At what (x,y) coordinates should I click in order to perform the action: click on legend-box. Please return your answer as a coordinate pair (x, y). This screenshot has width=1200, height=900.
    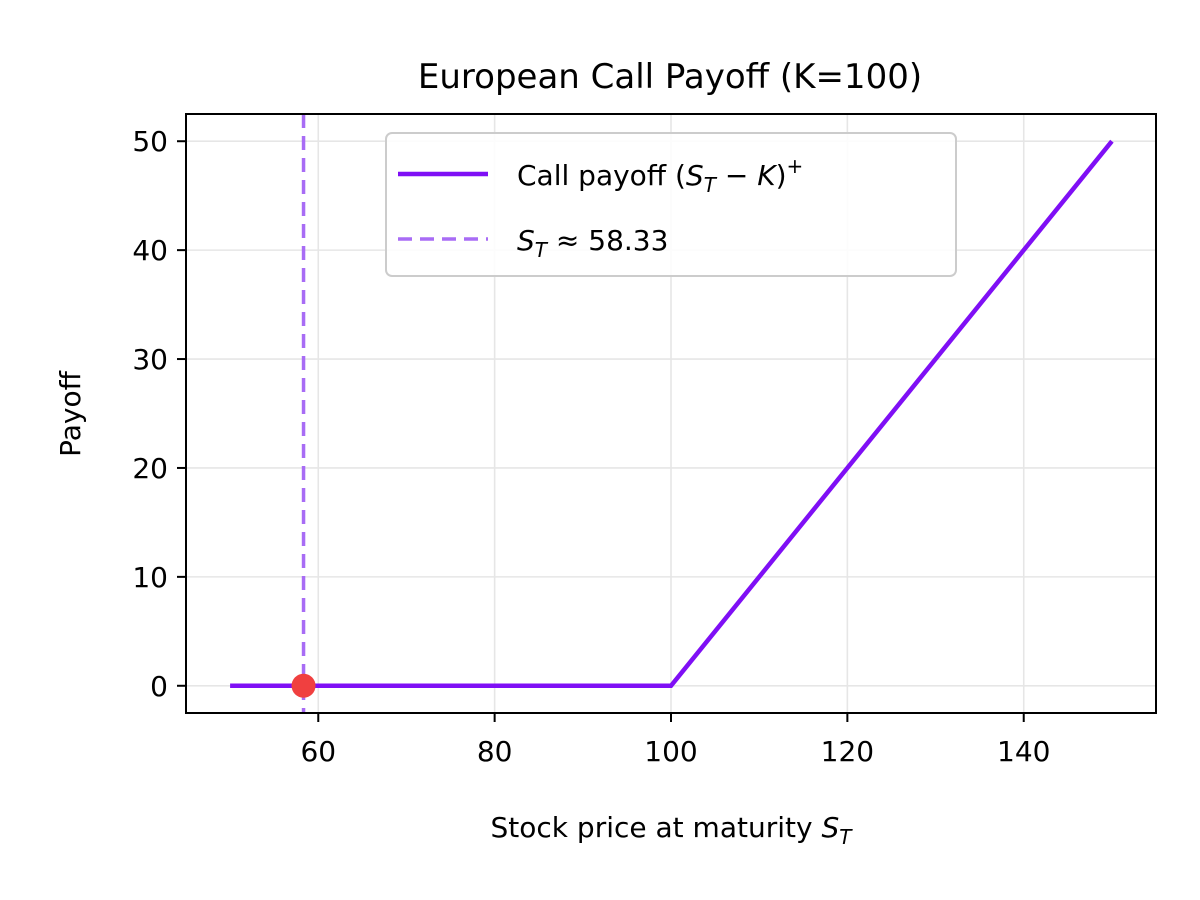
    Looking at the image, I should click on (671, 204).